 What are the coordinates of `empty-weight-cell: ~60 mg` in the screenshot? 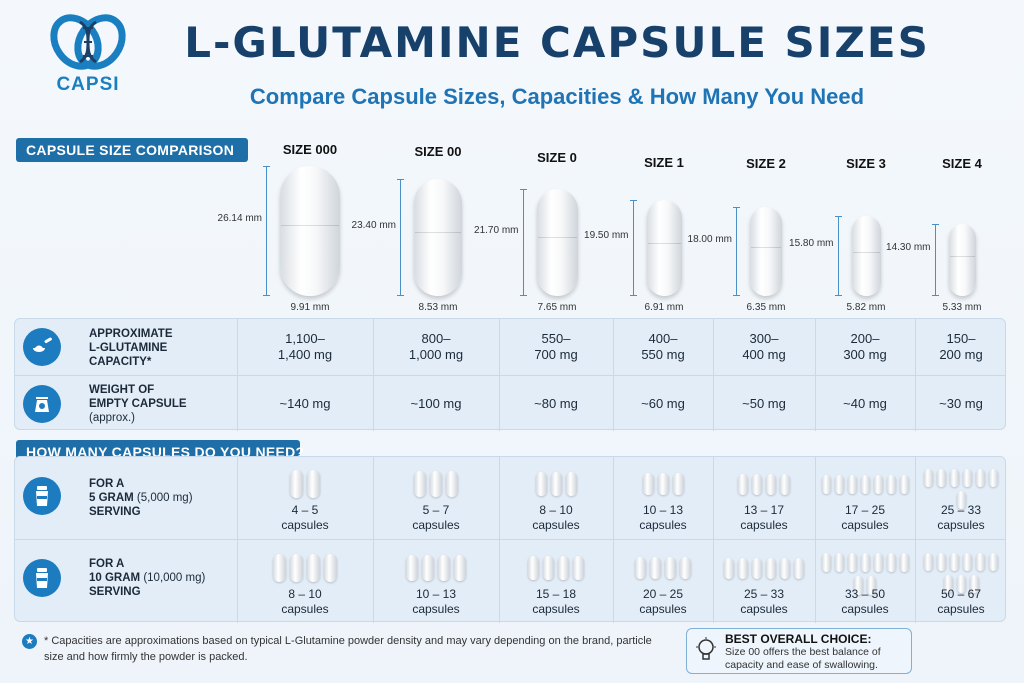 It's located at (663, 403).